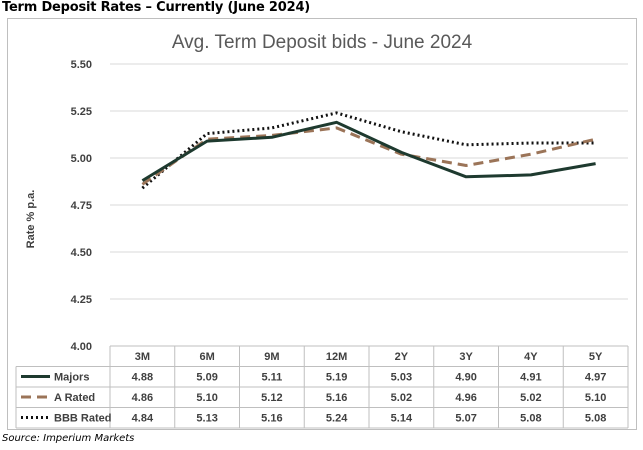  I want to click on y-tick-label: 5.50, so click(81, 65).